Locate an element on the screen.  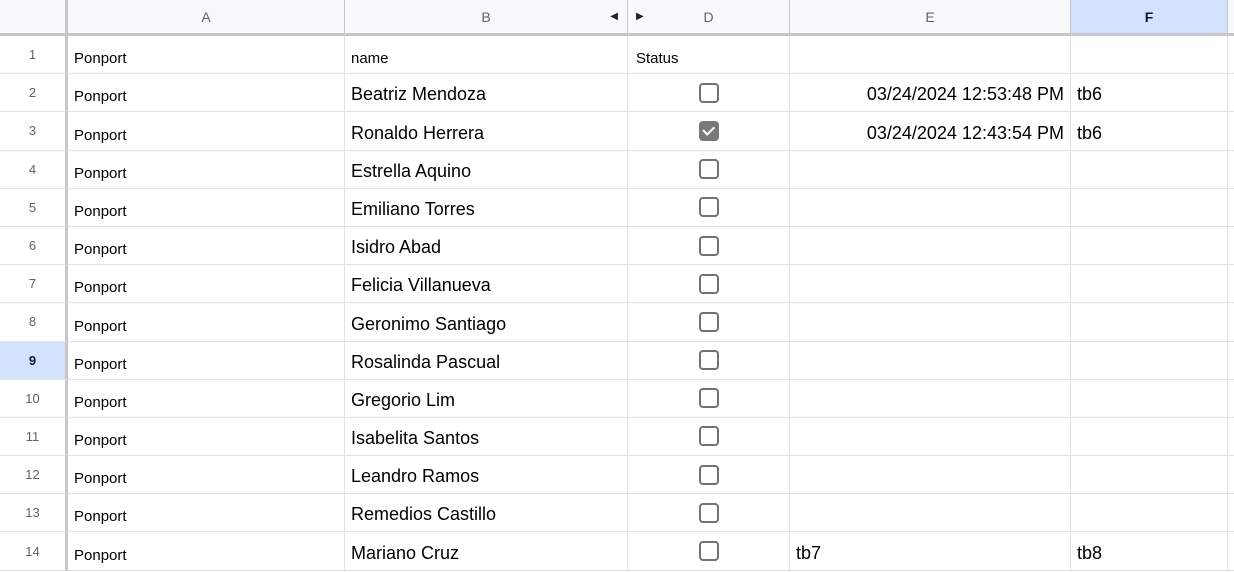
cell-f1 is located at coordinates (1149, 55).